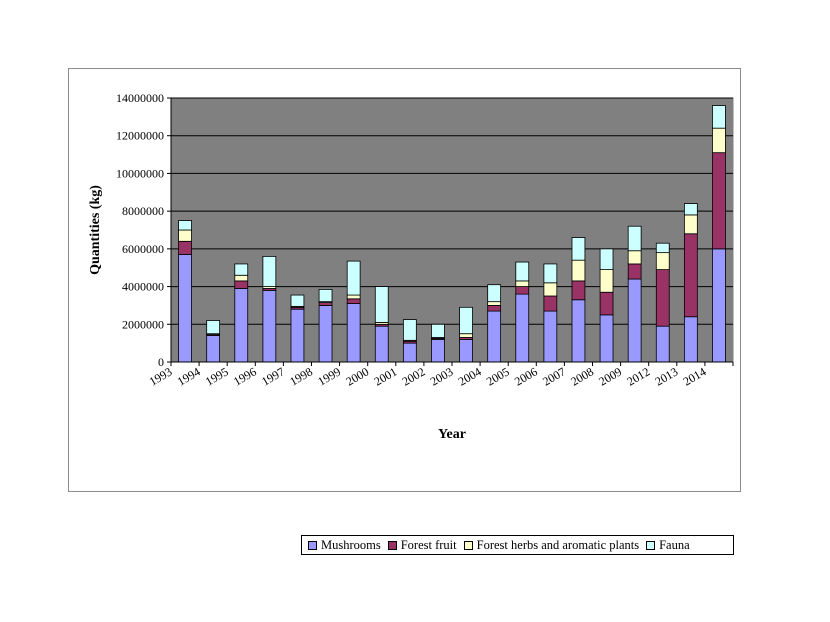  What do you see at coordinates (554, 376) in the screenshot?
I see `x-tick-label: 2007` at bounding box center [554, 376].